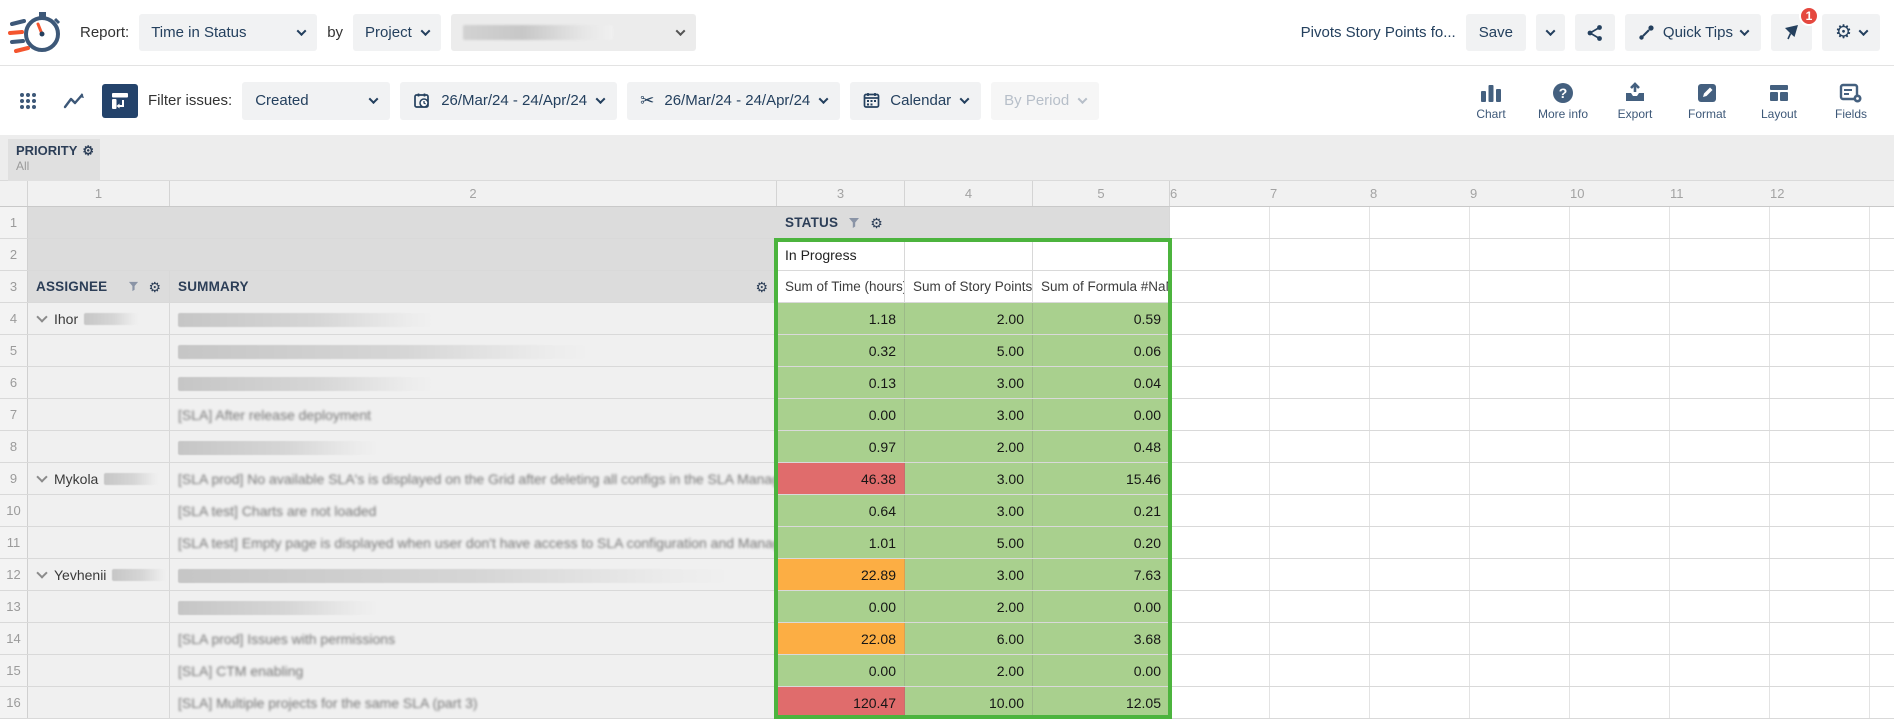 Image resolution: width=1894 pixels, height=726 pixels. I want to click on dimension-select: Project, so click(397, 32).